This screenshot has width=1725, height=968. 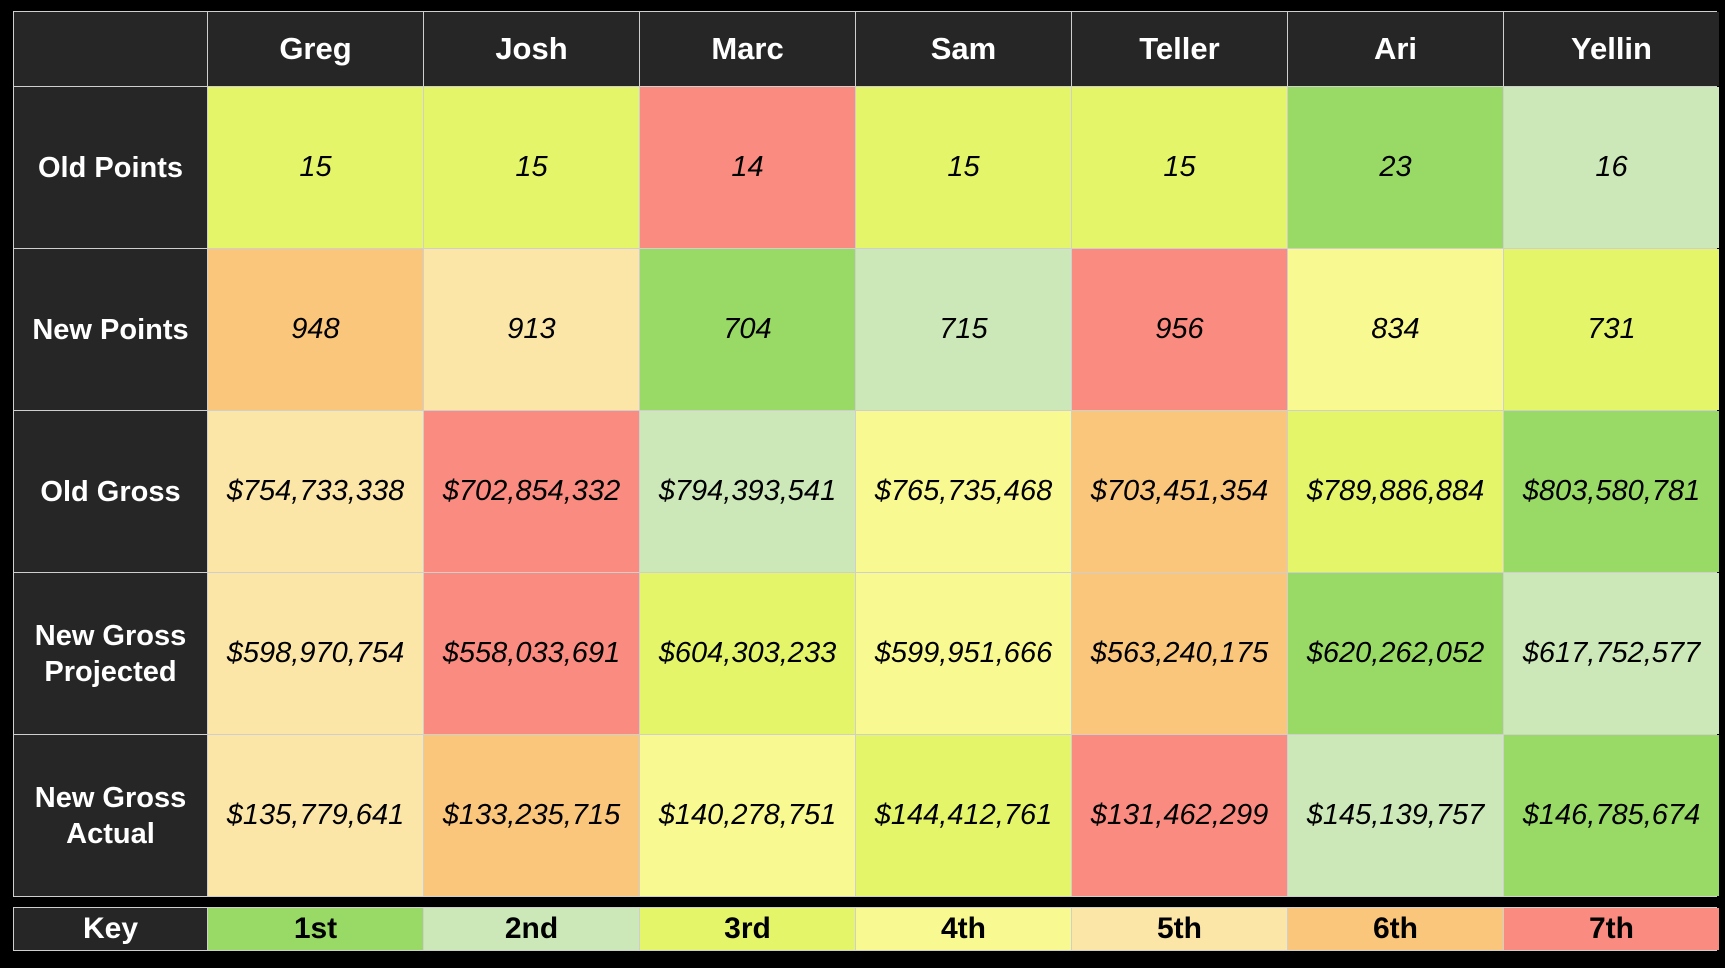 What do you see at coordinates (1395, 653) in the screenshot?
I see `table-cell: $620,262,052` at bounding box center [1395, 653].